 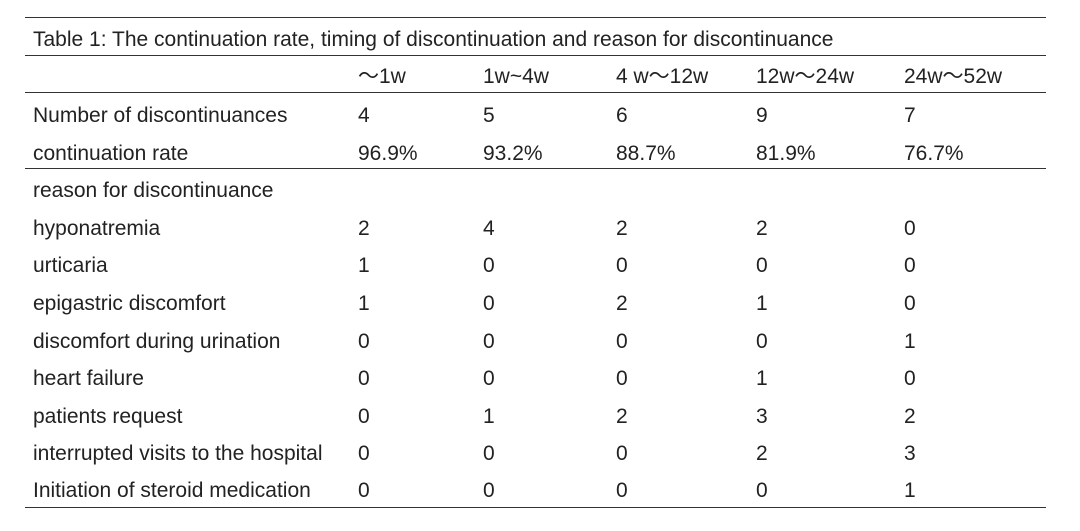 I want to click on row-label: discomfort during urination, so click(x=157, y=341).